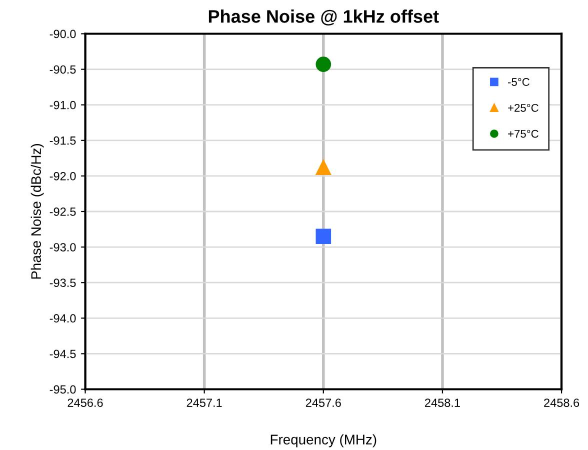 The image size is (588, 450). Describe the element at coordinates (85, 402) in the screenshot. I see `x-tick-label: 2456.6` at that location.